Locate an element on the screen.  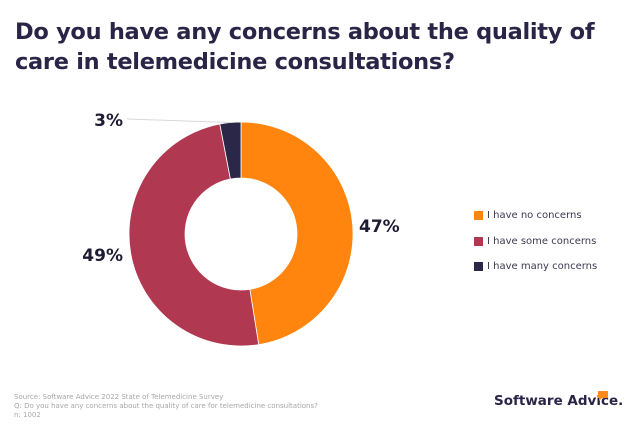
legend-item: I have no concerns is located at coordinates (535, 216).